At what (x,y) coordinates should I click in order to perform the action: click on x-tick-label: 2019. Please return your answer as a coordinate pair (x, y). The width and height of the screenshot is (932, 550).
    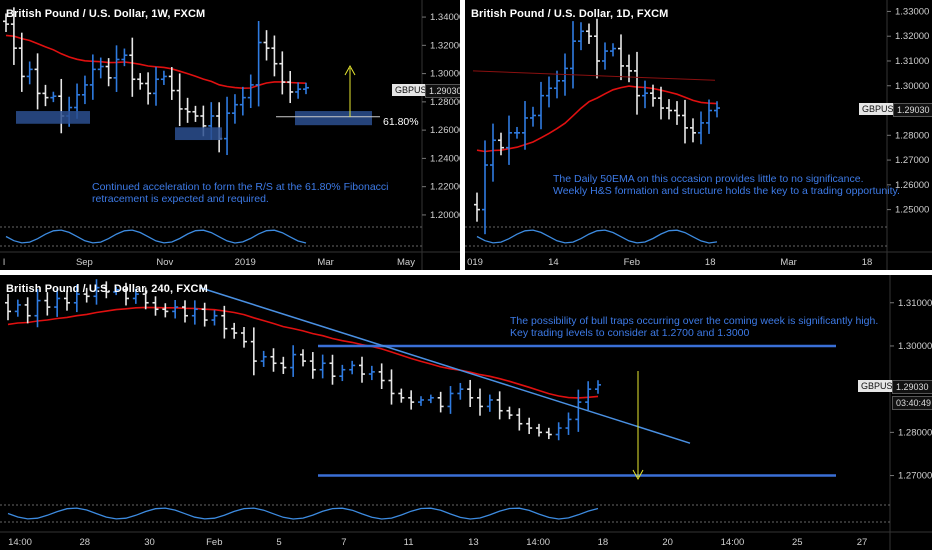
    Looking at the image, I should click on (245, 262).